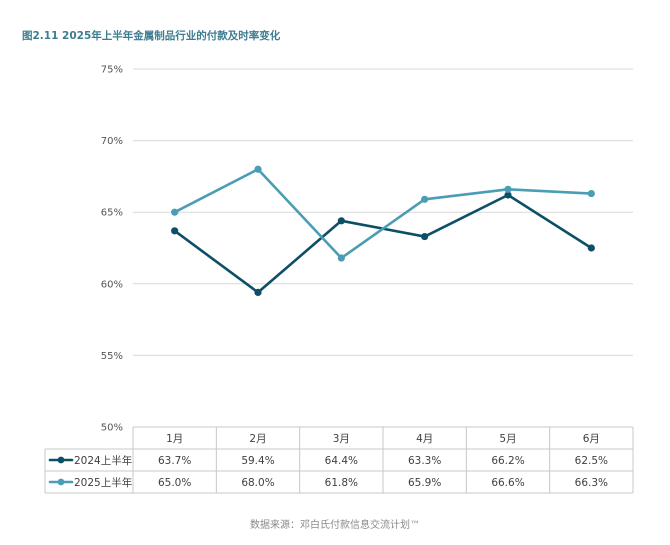 The height and width of the screenshot is (545, 670). Describe the element at coordinates (112, 249) in the screenshot. I see `y-axis: 50% 55% 60% 65% 70% 75%` at that location.